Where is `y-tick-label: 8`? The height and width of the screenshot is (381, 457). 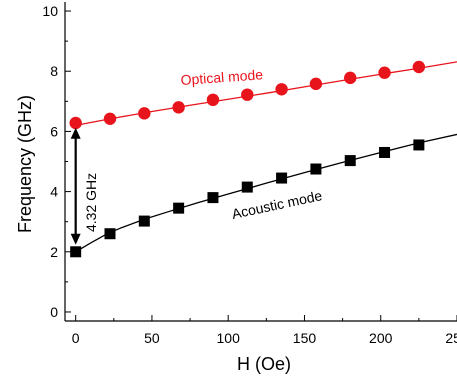
y-tick-label: 8 is located at coordinates (54, 71).